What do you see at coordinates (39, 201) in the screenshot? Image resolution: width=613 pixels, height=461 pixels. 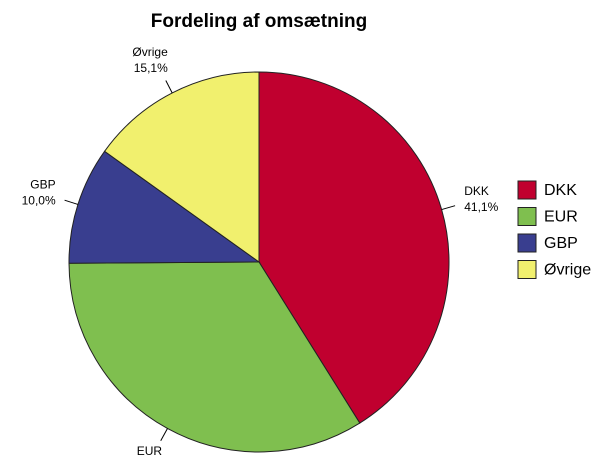 I see `slice-value-label: 10,0%` at bounding box center [39, 201].